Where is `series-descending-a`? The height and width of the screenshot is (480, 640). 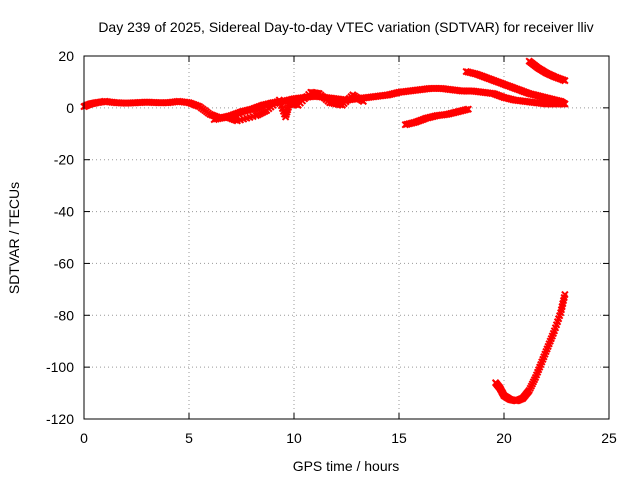
series-descending-a is located at coordinates (515, 87).